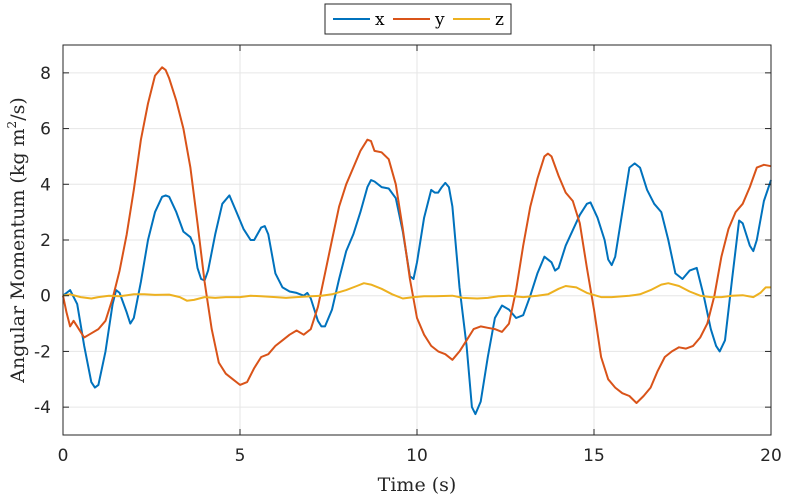 The width and height of the screenshot is (789, 500). I want to click on x-tick-label: 15, so click(594, 456).